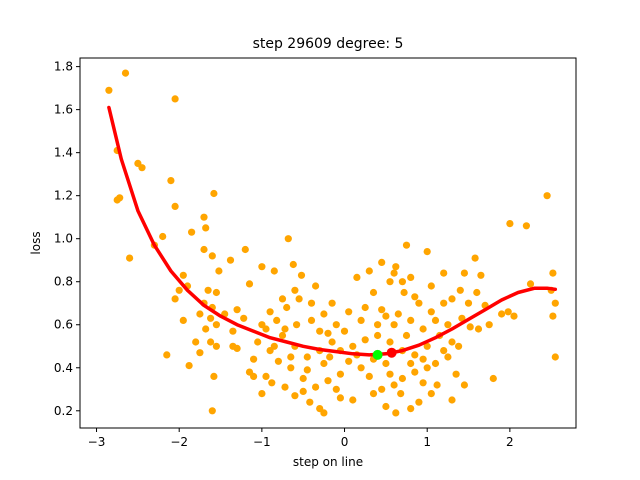 The height and width of the screenshot is (480, 640). Describe the element at coordinates (63, 411) in the screenshot. I see `y-tick-label: 0.2` at that location.